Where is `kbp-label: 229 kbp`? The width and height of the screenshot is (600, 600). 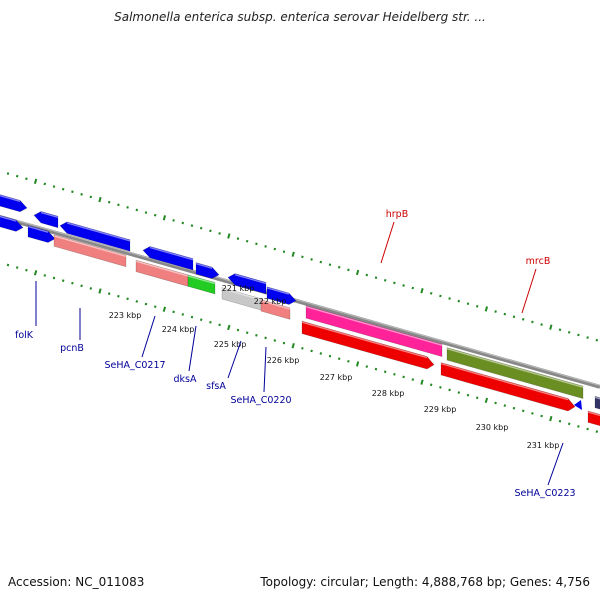 kbp-label: 229 kbp is located at coordinates (440, 409).